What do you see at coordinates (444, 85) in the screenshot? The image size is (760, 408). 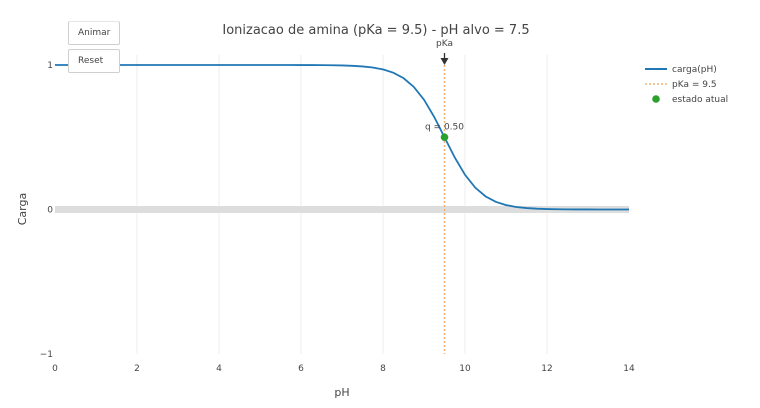 I see `chart-annotations: pKa q = 0.50` at bounding box center [444, 85].